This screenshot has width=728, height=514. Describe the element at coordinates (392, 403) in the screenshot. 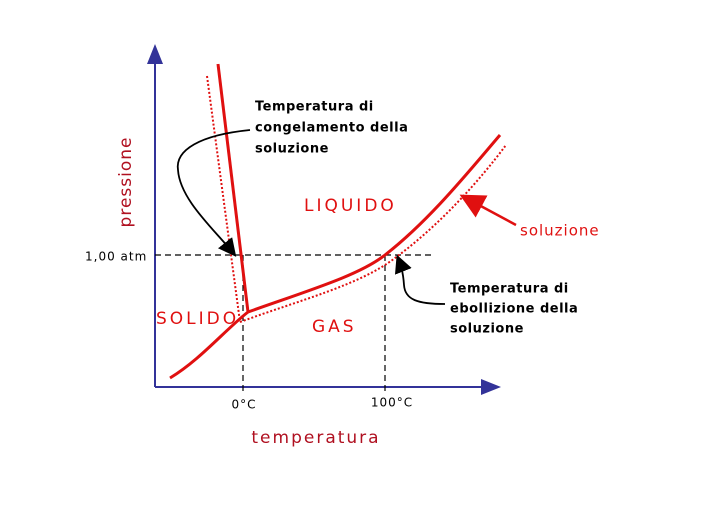

I see `temperature-tick: 100°C` at that location.